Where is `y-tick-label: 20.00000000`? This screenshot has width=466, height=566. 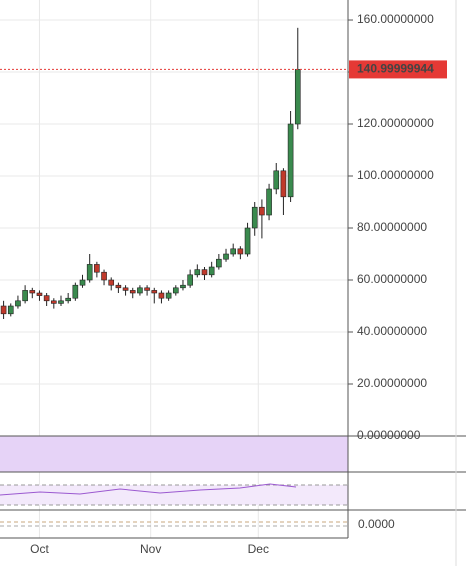
y-tick-label: 20.00000000 is located at coordinates (392, 383).